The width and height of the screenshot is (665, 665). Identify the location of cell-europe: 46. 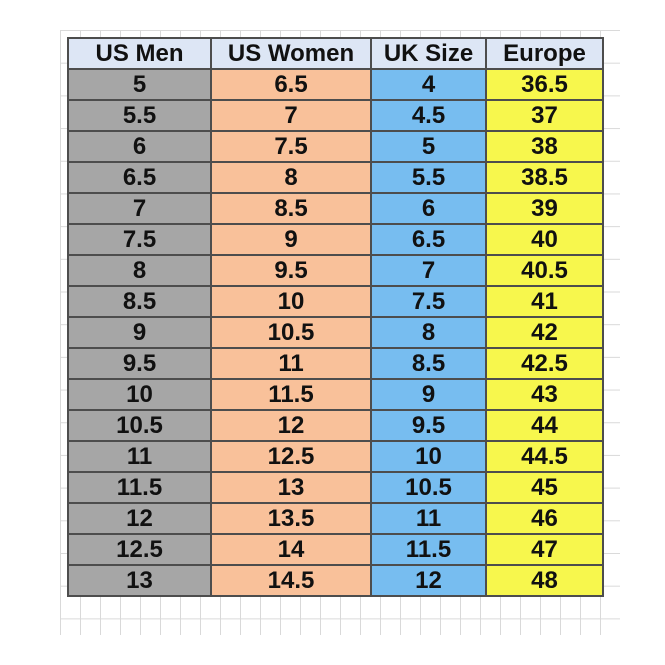
(544, 518).